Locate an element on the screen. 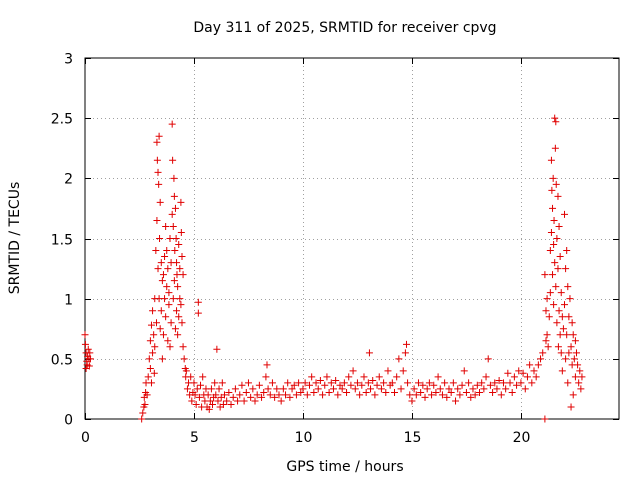 This screenshot has width=640, height=480. x-tick-label: 5 is located at coordinates (194, 438).